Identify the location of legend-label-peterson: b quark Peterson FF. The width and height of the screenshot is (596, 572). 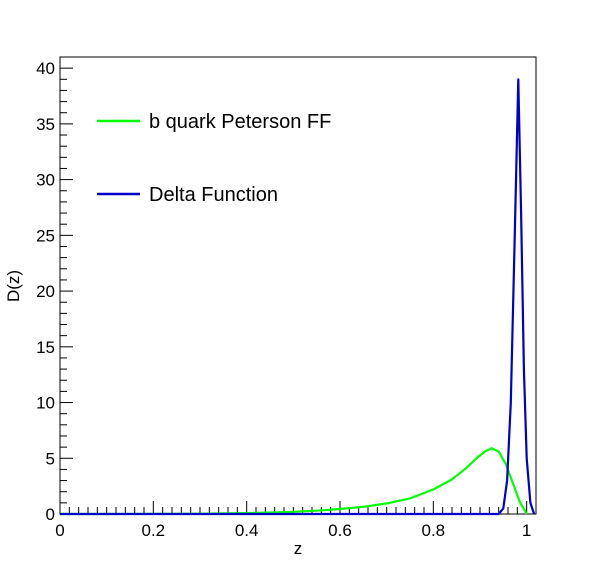
(240, 122).